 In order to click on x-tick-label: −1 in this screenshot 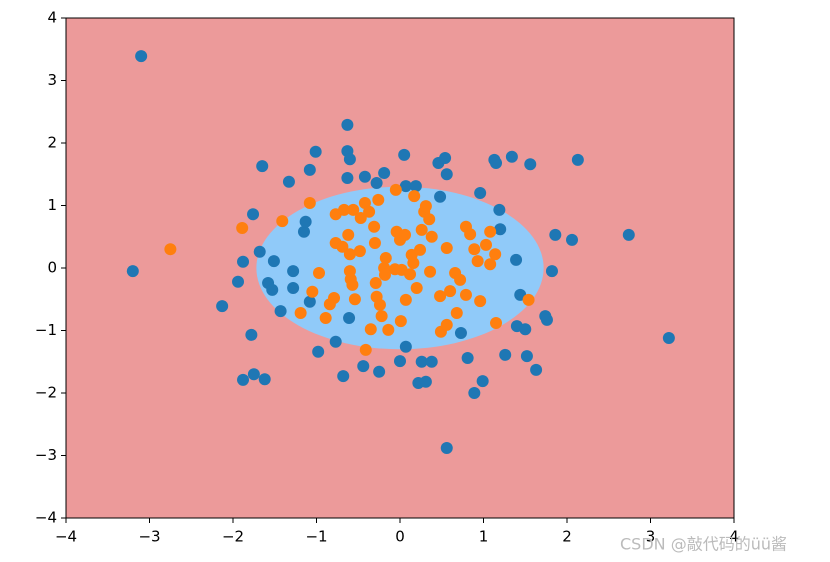, I will do `click(316, 537)`.